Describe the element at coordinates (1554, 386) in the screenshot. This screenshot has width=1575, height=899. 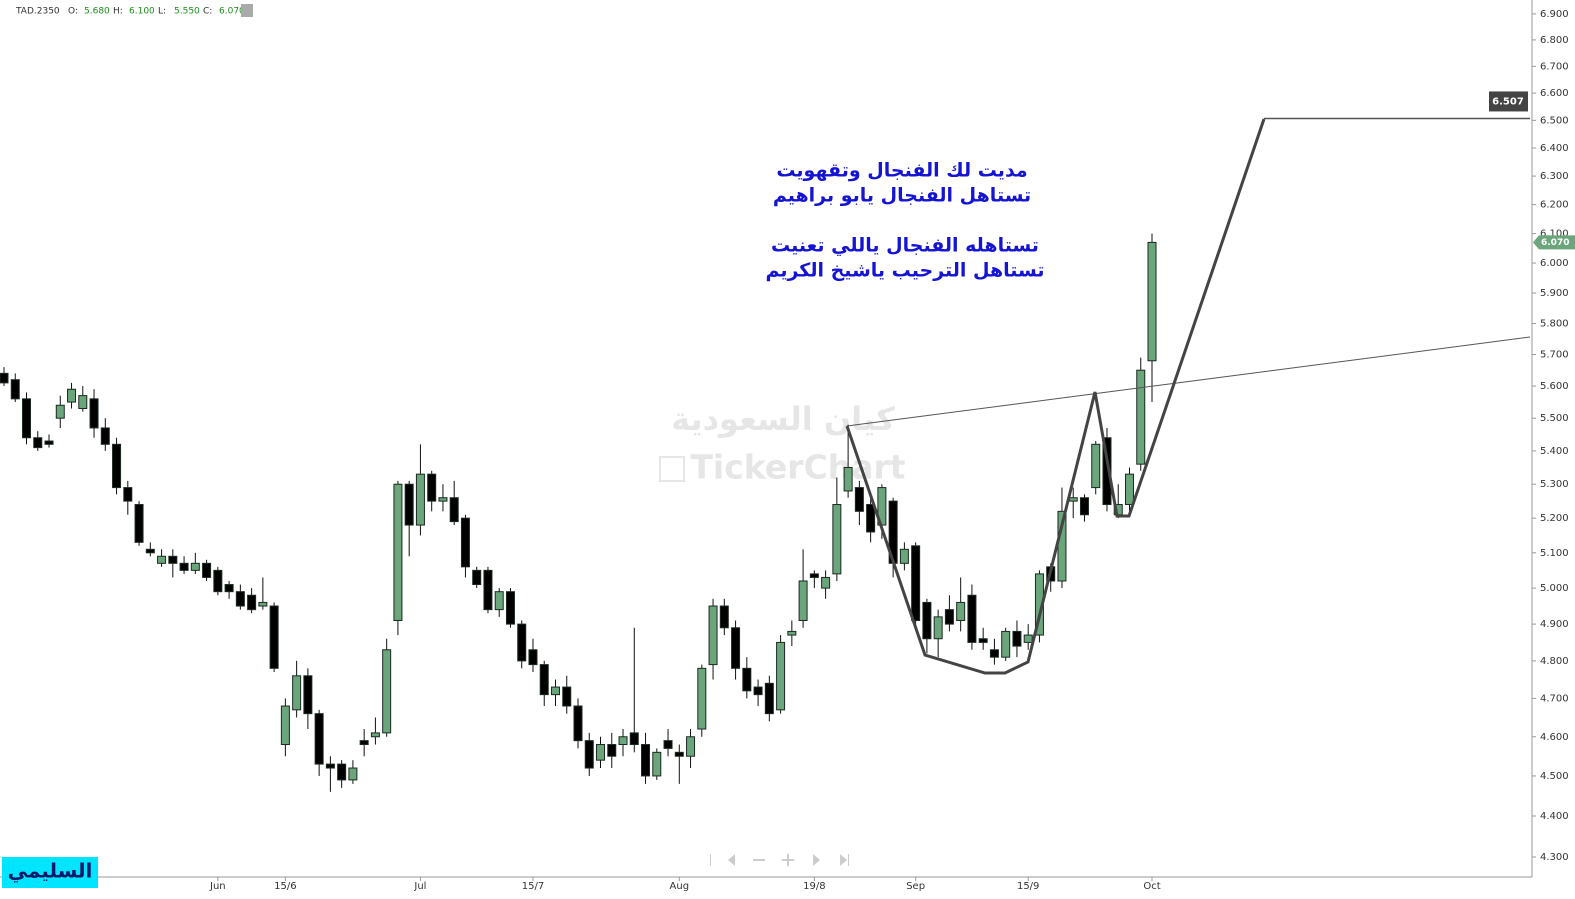
I see `y-tick-label: 5.600` at that location.